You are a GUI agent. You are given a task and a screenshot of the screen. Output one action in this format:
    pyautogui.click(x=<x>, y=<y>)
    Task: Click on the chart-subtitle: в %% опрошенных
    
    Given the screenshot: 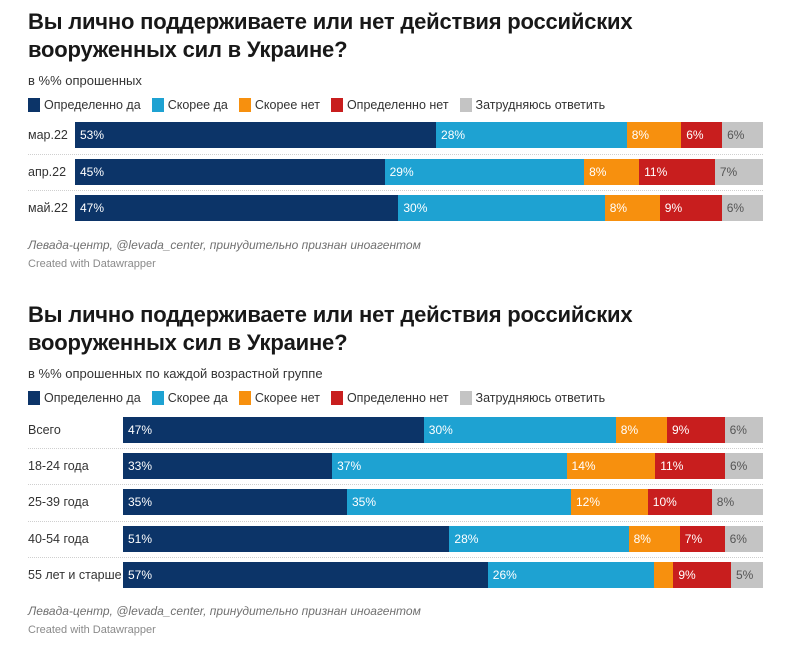 What is the action you would take?
    pyautogui.click(x=85, y=80)
    